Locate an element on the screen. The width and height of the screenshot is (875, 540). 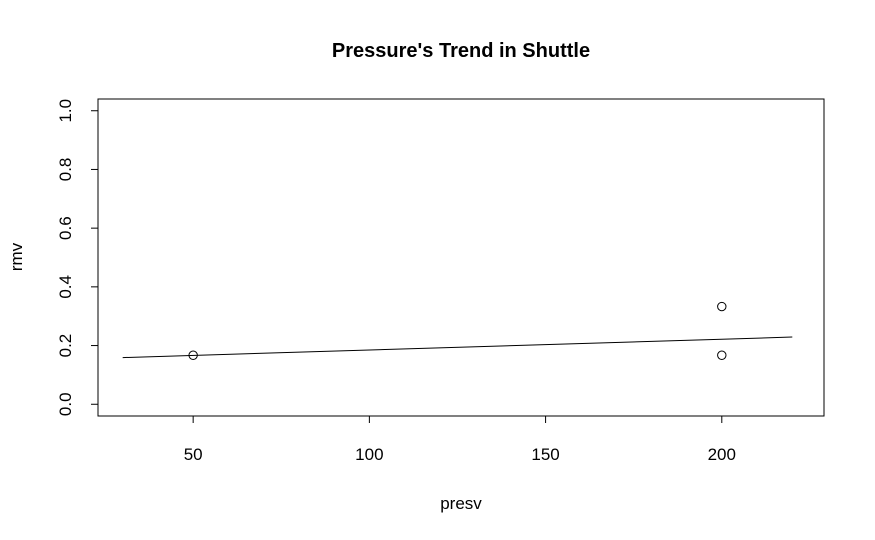
x-tick-label: 100 is located at coordinates (369, 454).